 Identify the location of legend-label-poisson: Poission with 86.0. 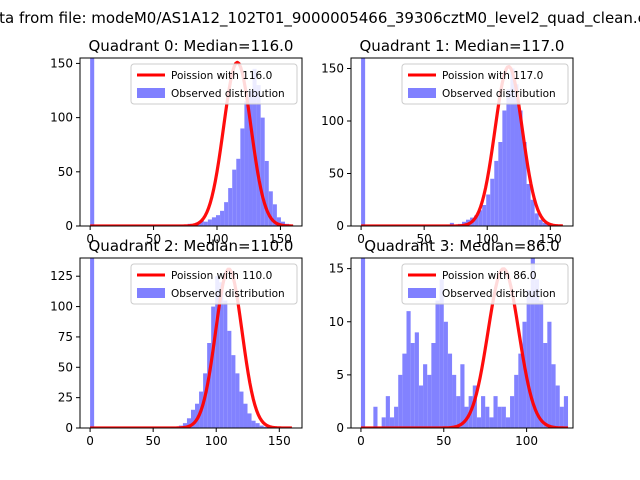
(489, 276).